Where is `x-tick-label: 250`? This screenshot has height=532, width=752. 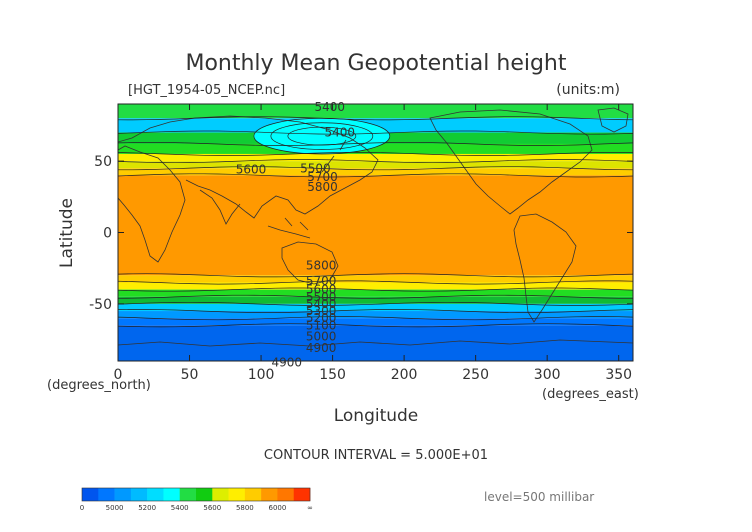
x-tick-label: 250 is located at coordinates (475, 375).